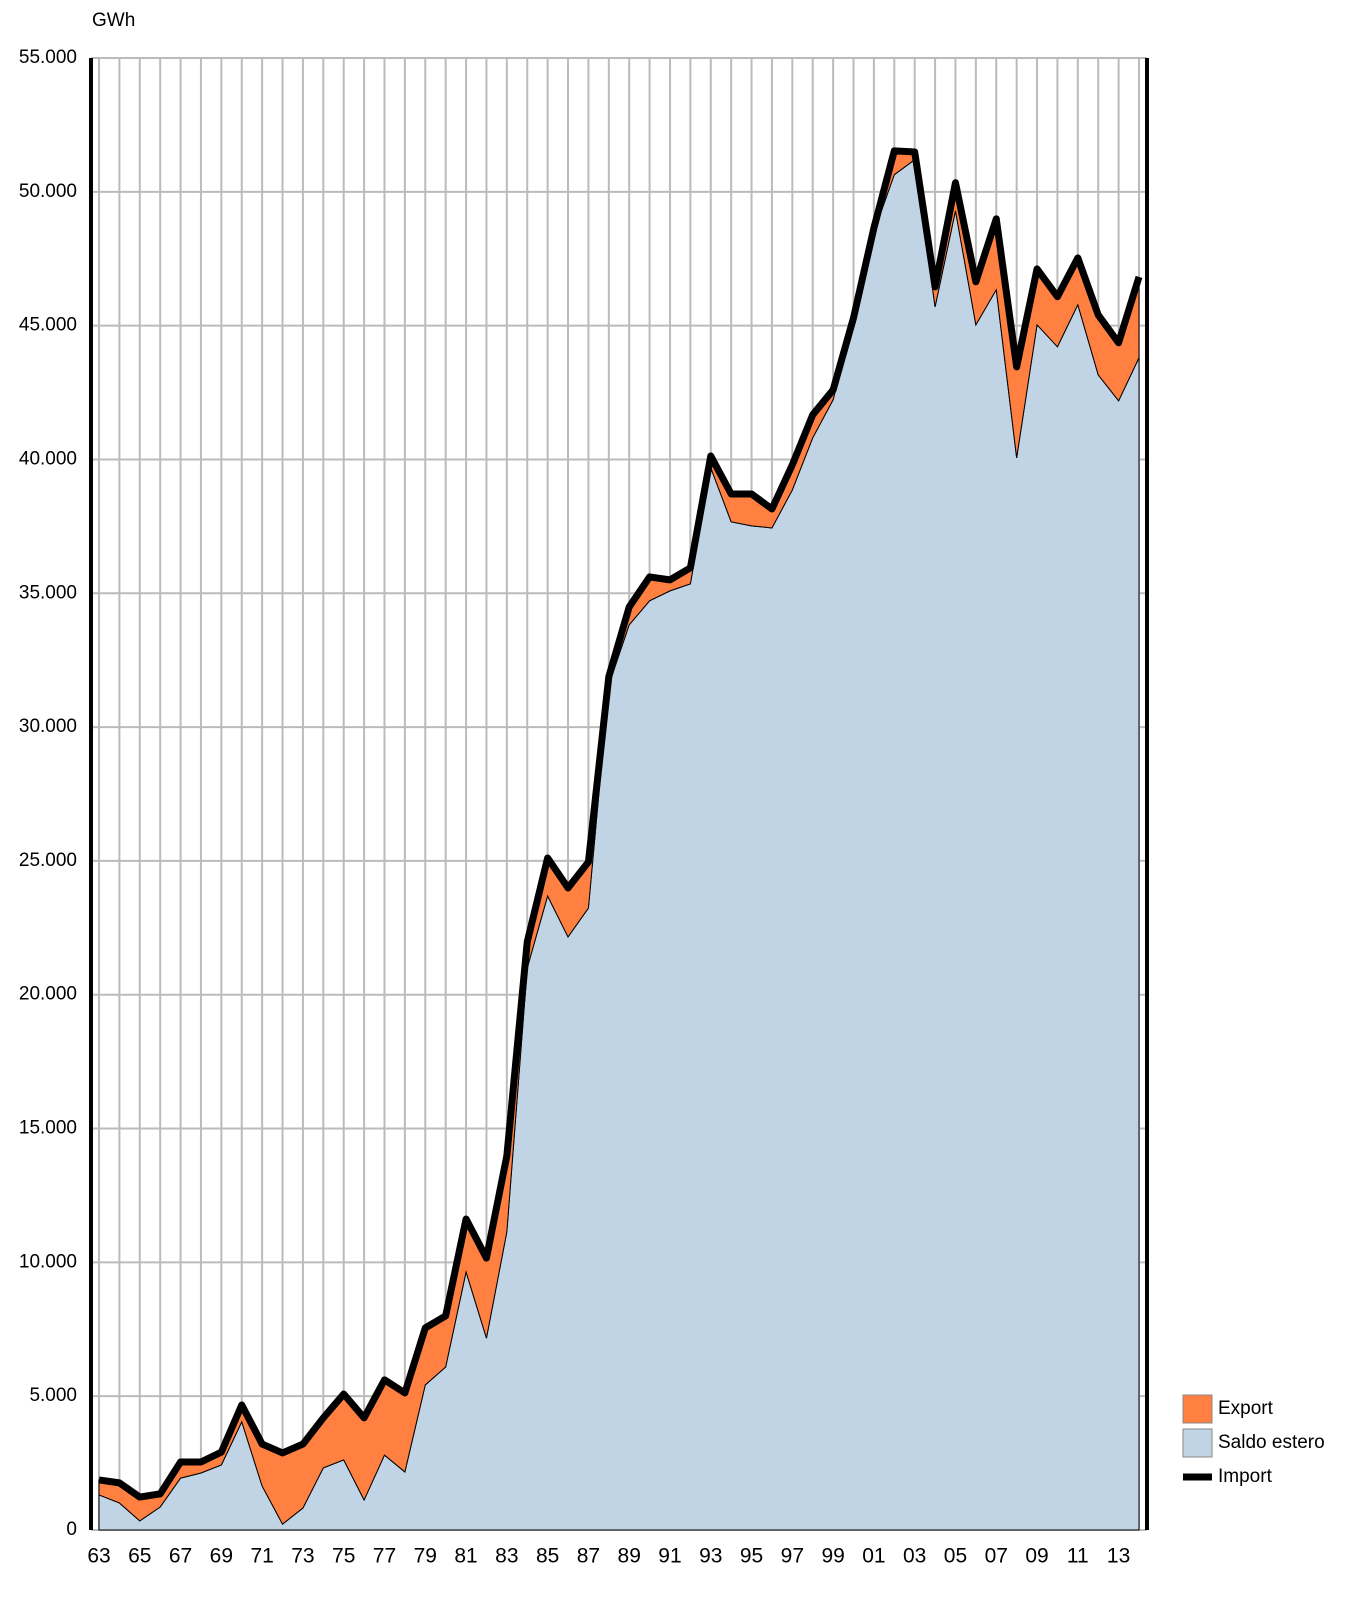  What do you see at coordinates (98, 1556) in the screenshot?
I see `x-tick-label: 63` at bounding box center [98, 1556].